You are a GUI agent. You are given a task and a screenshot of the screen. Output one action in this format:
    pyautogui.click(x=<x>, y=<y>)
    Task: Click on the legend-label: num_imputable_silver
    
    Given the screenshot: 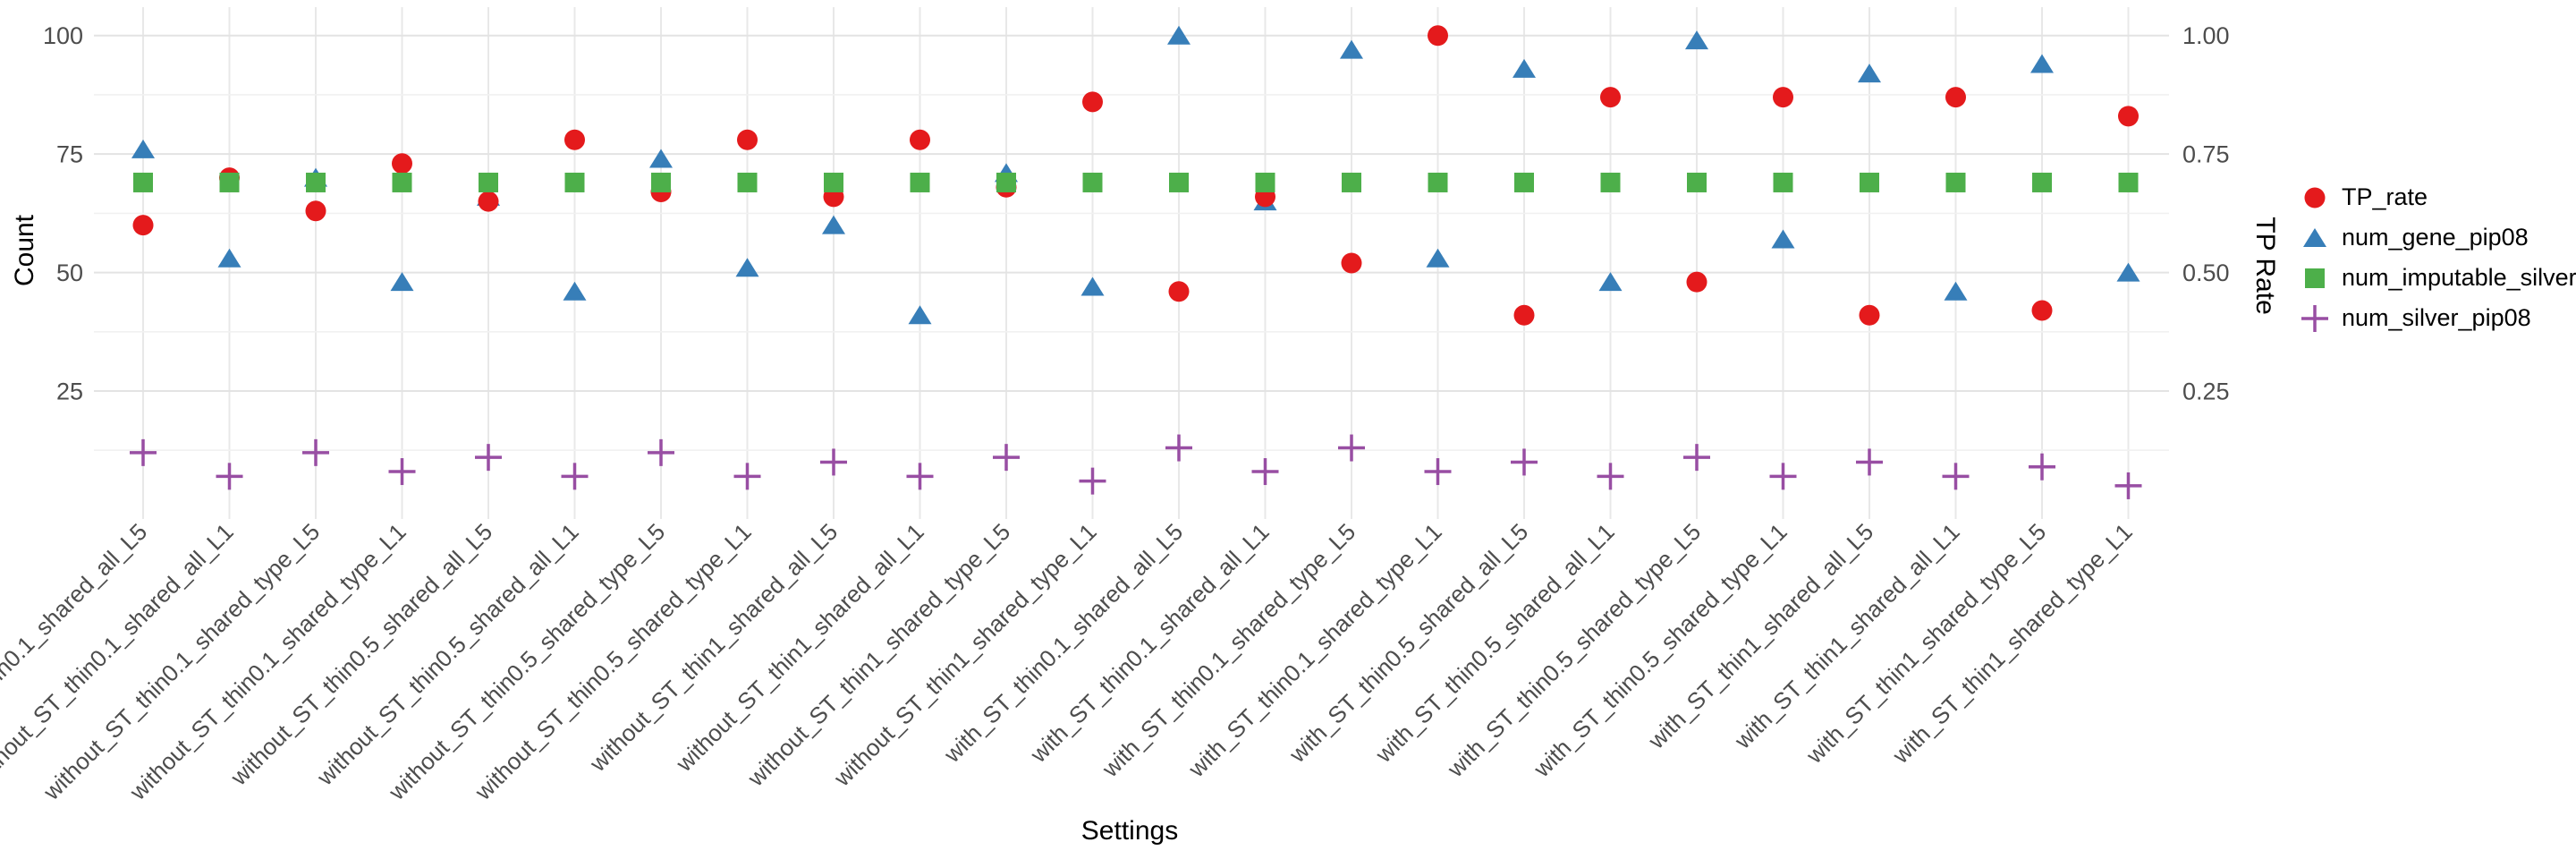 What is the action you would take?
    pyautogui.click(x=2459, y=277)
    